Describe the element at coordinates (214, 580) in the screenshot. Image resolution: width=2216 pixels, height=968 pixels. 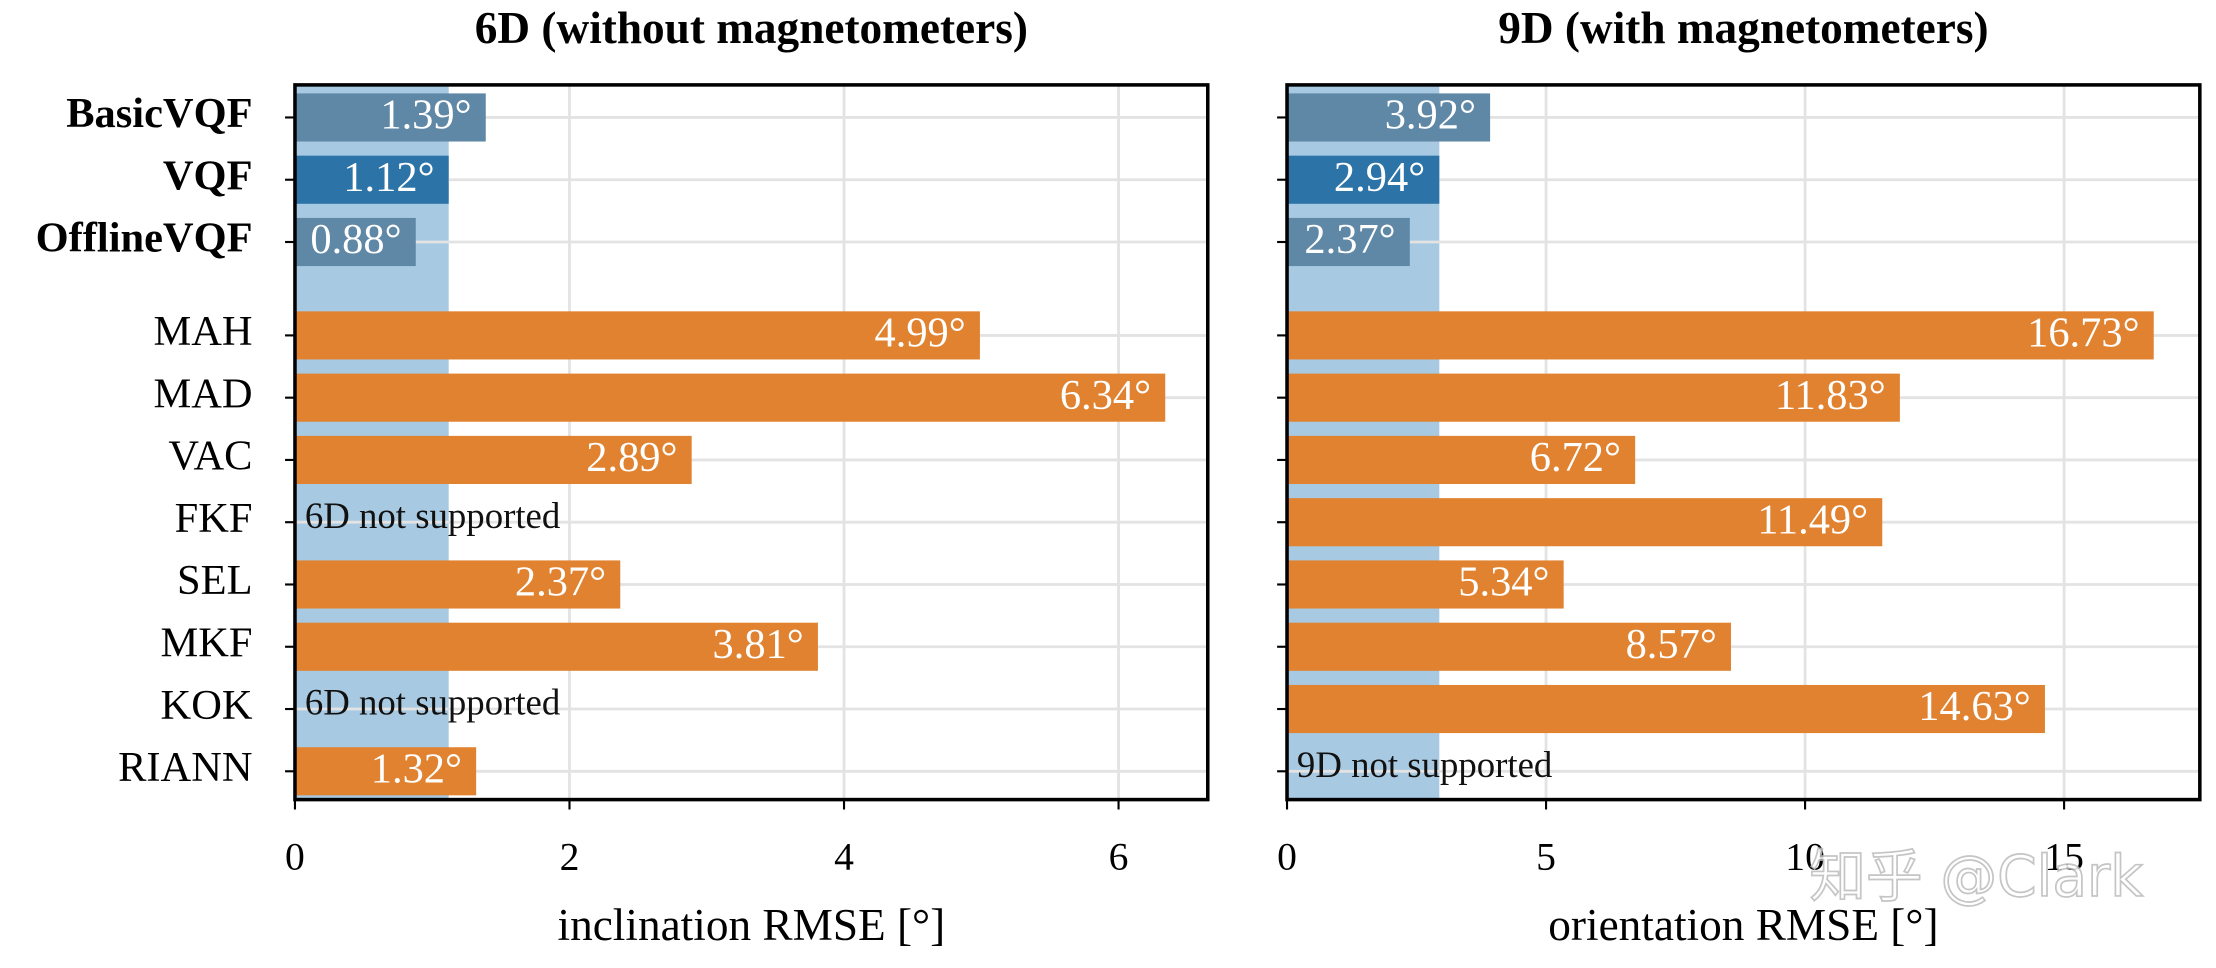
I see `y-tick-label: SEL` at that location.